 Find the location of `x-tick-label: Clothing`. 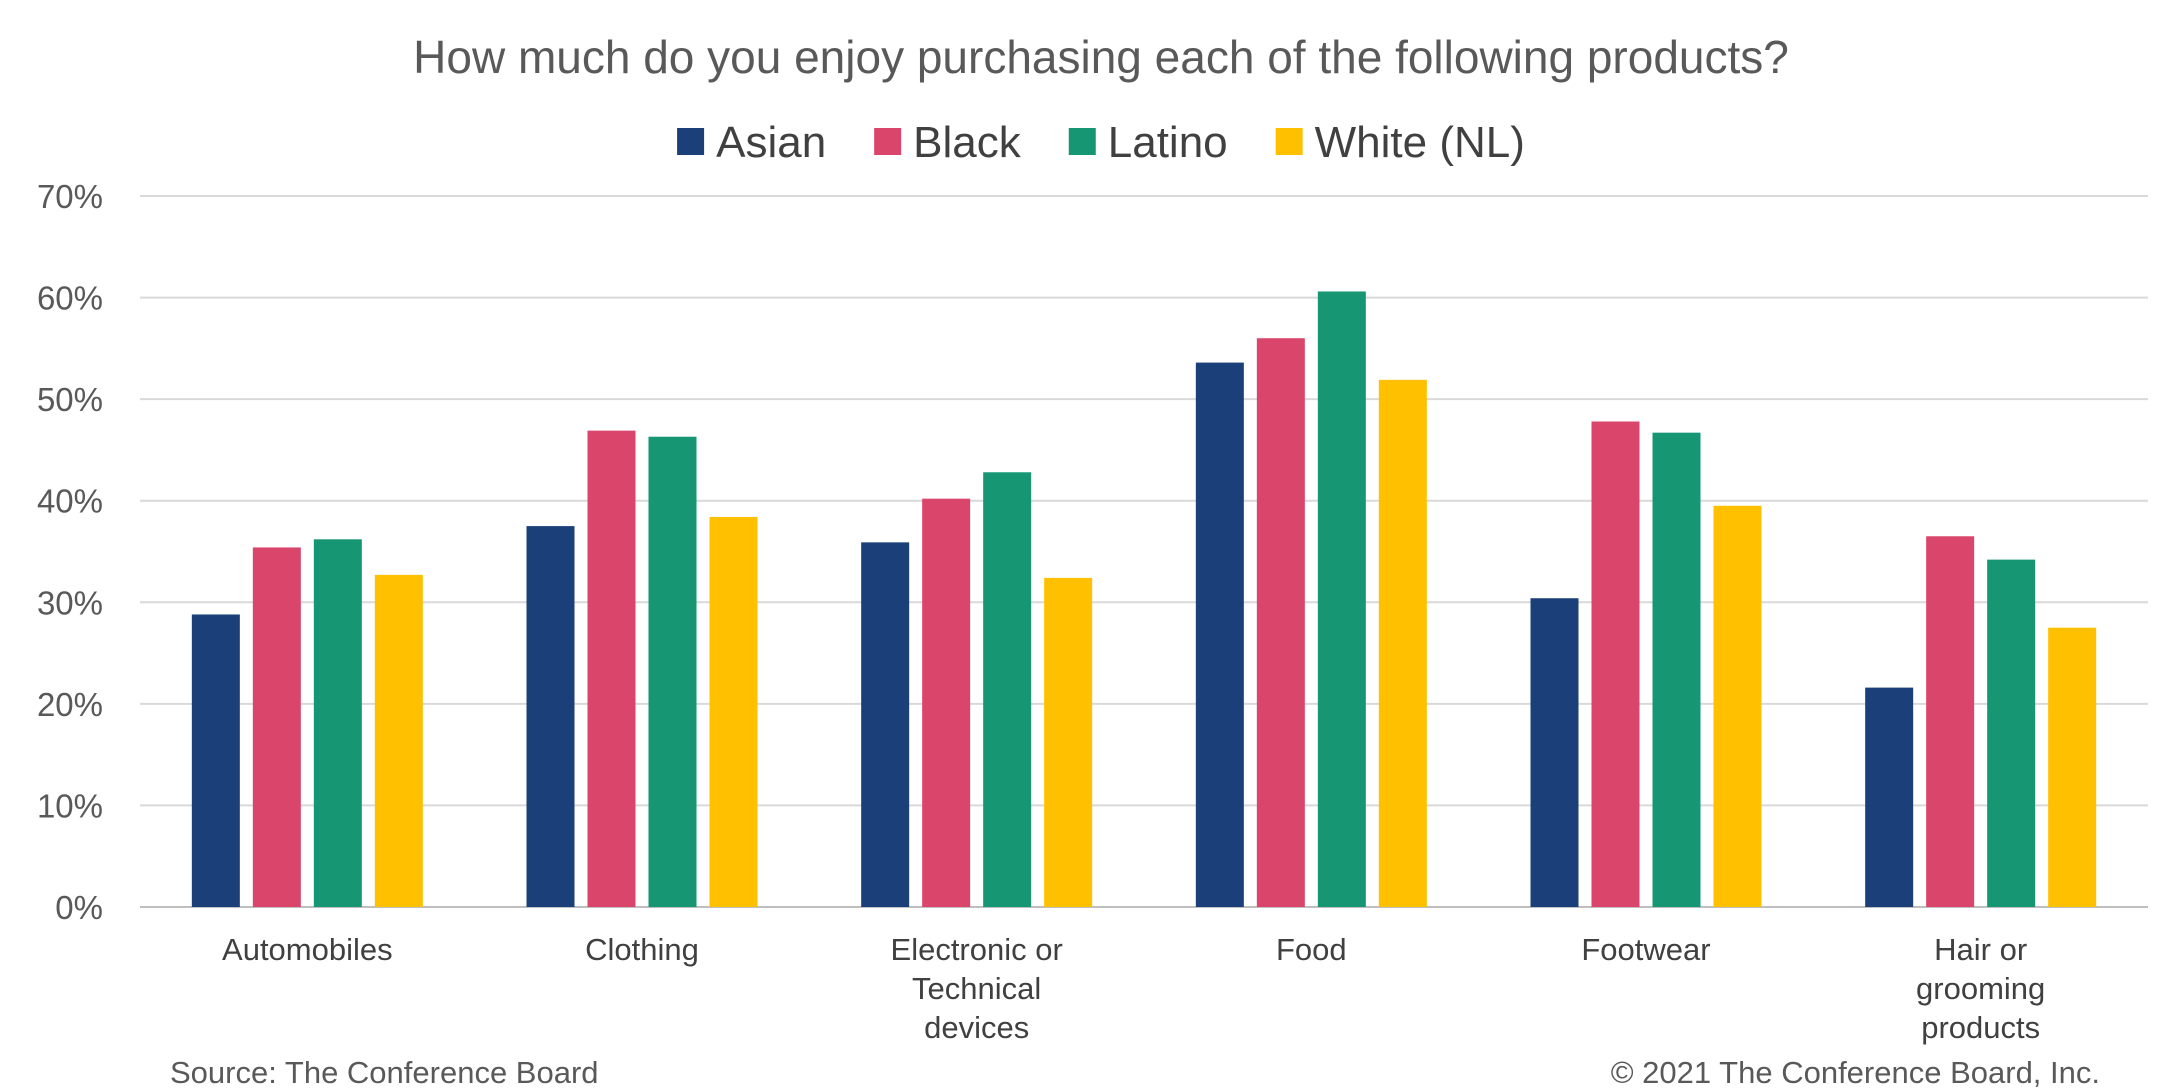

x-tick-label: Clothing is located at coordinates (642, 949).